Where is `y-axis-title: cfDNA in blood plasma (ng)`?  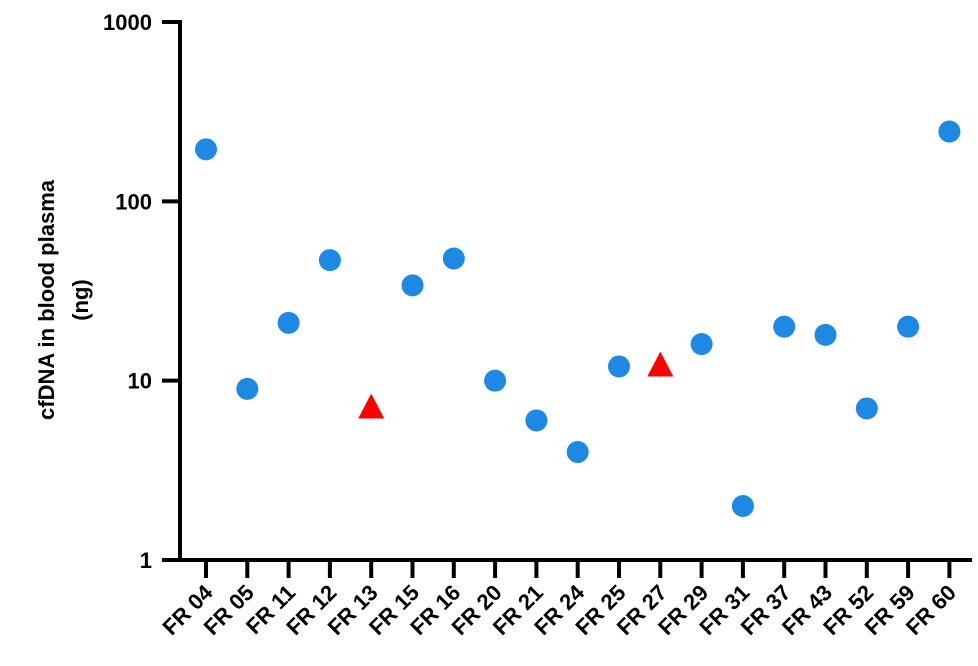 y-axis-title: cfDNA in blood plasma (ng) is located at coordinates (63, 299).